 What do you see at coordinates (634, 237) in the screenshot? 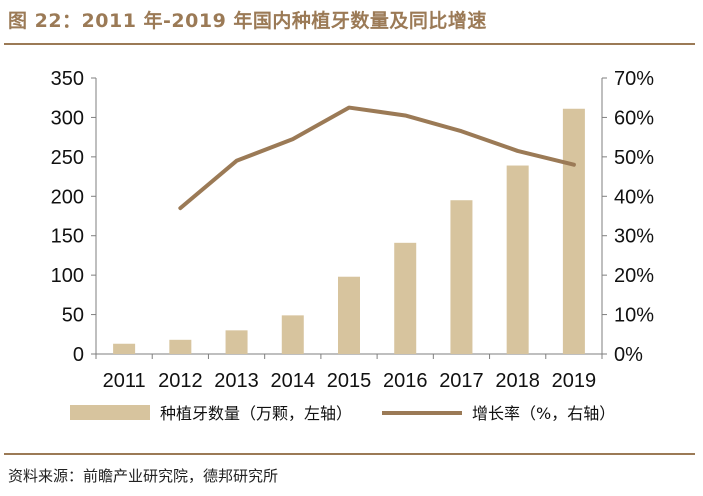
I see `right-tick-label: 30%` at bounding box center [634, 237].